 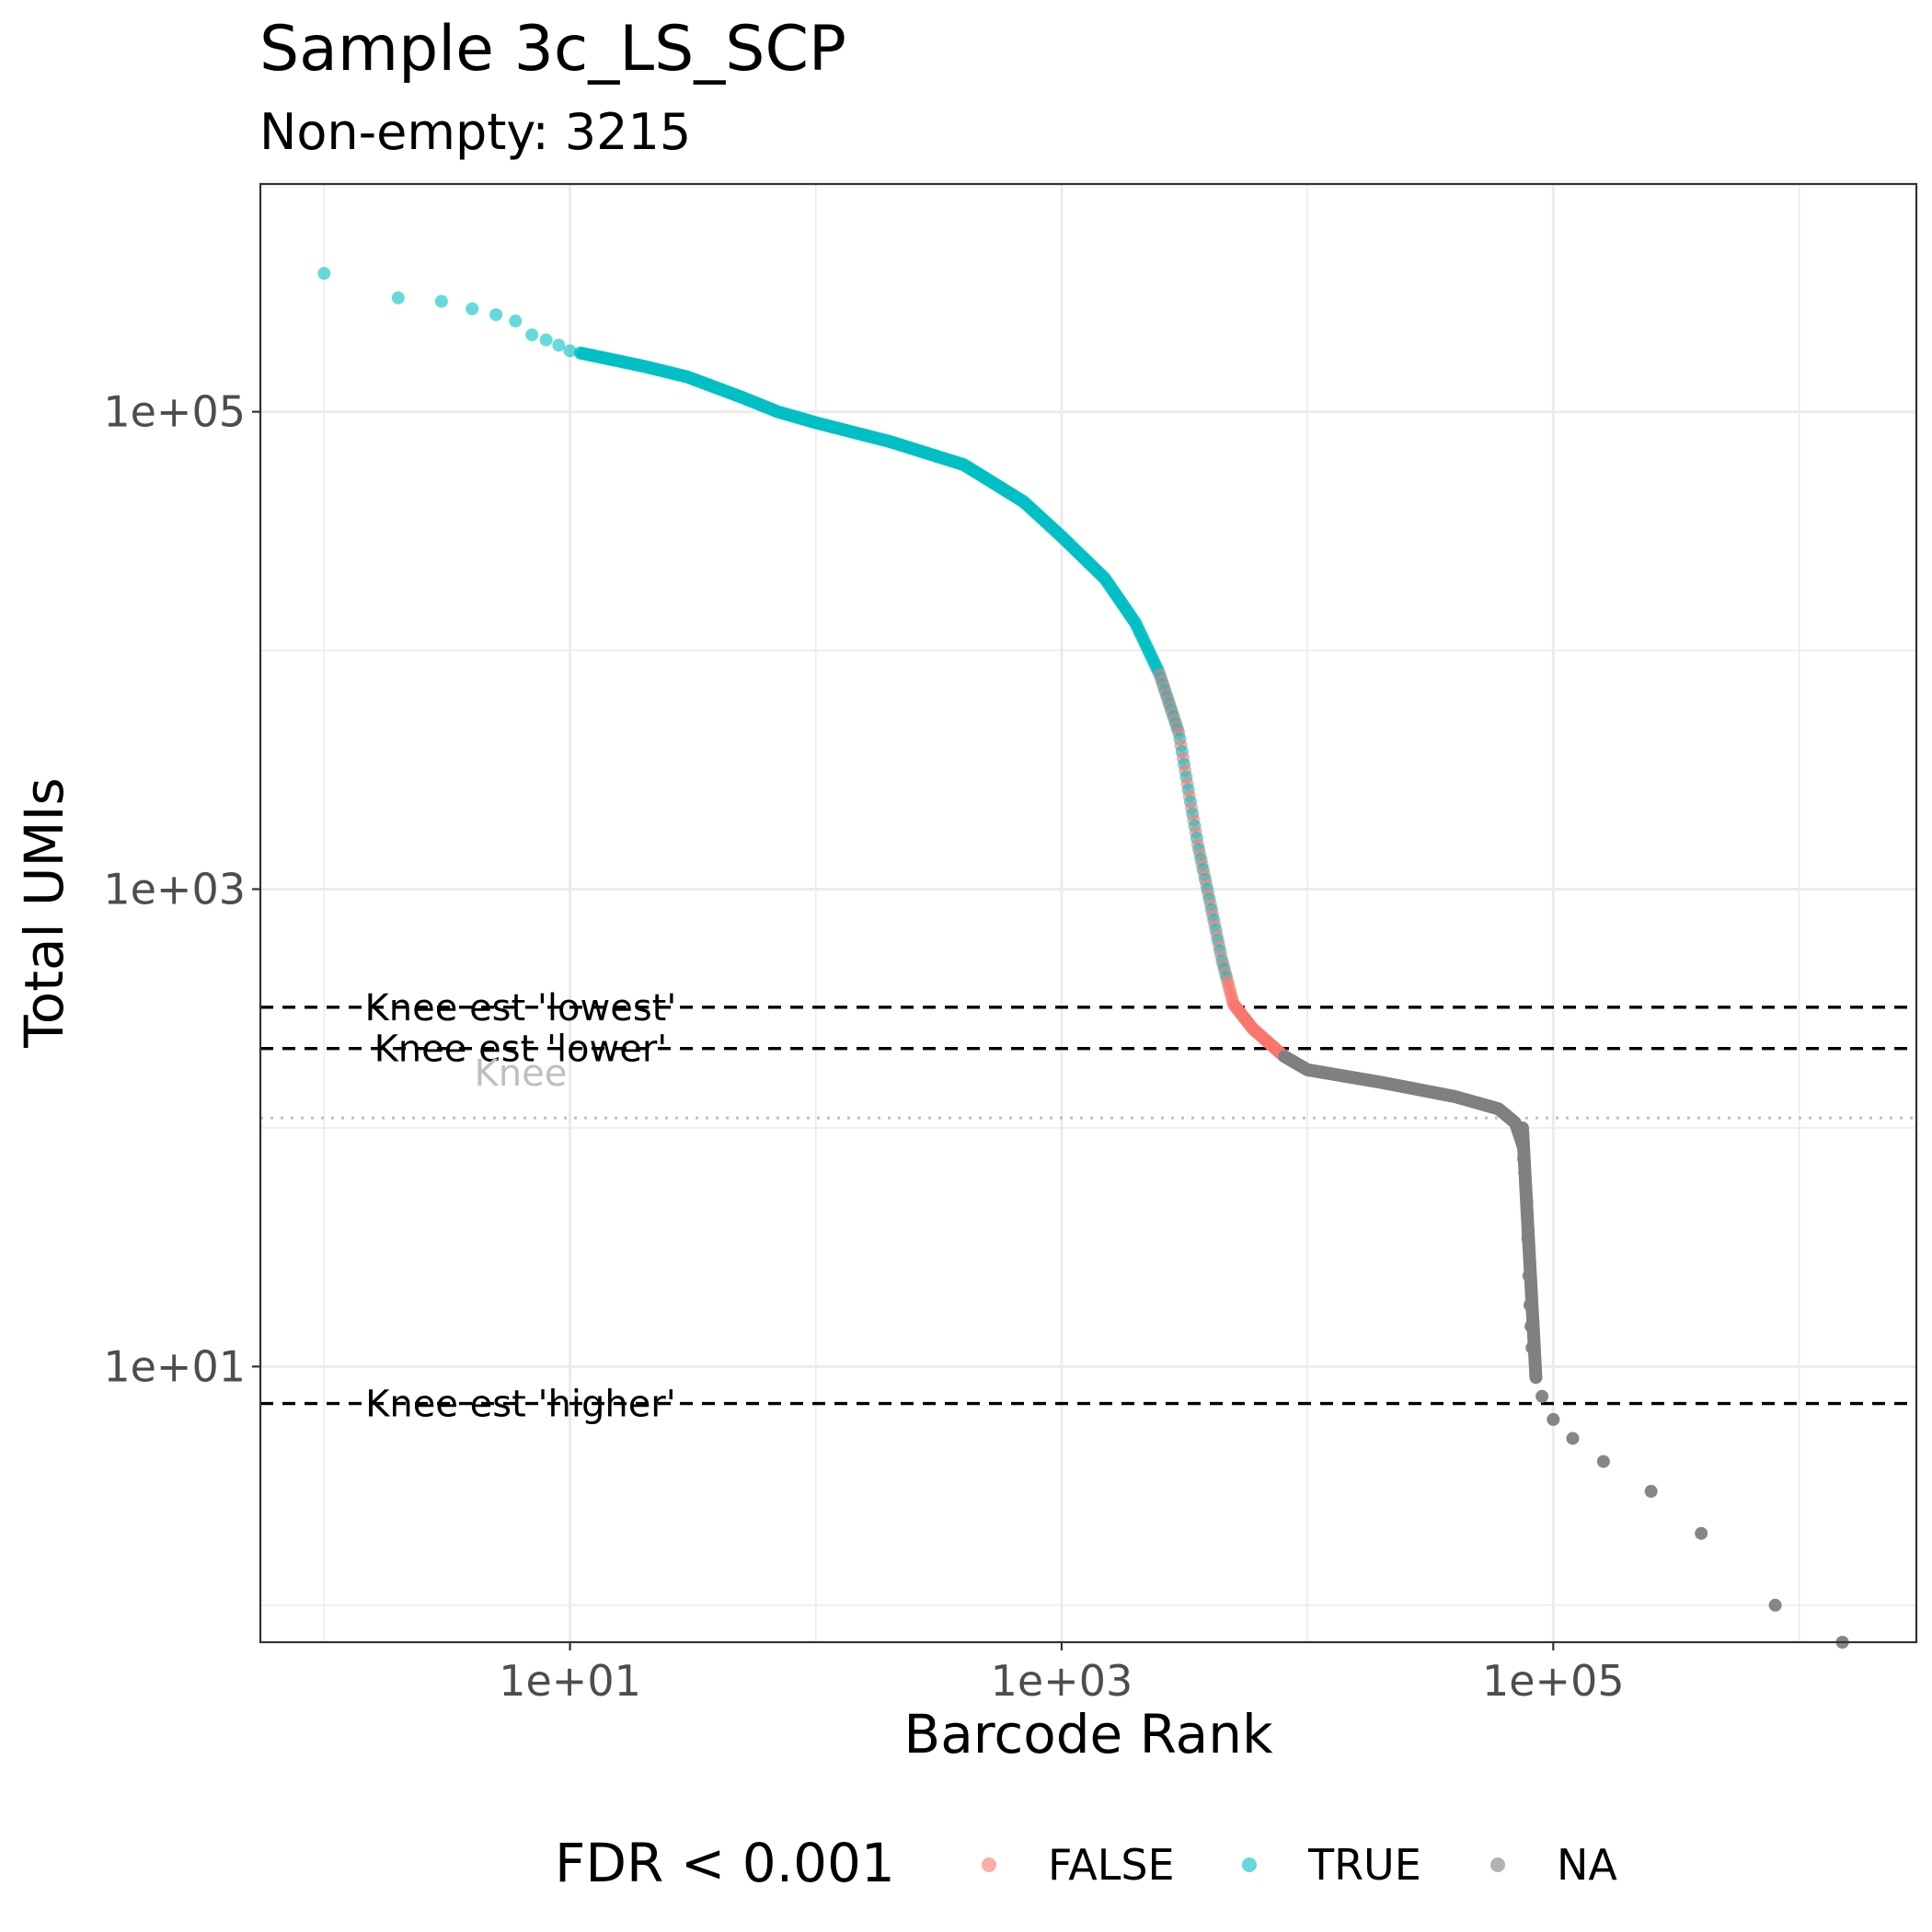 I want to click on chart-subtitle: Non-empty: 3215, so click(x=475, y=132).